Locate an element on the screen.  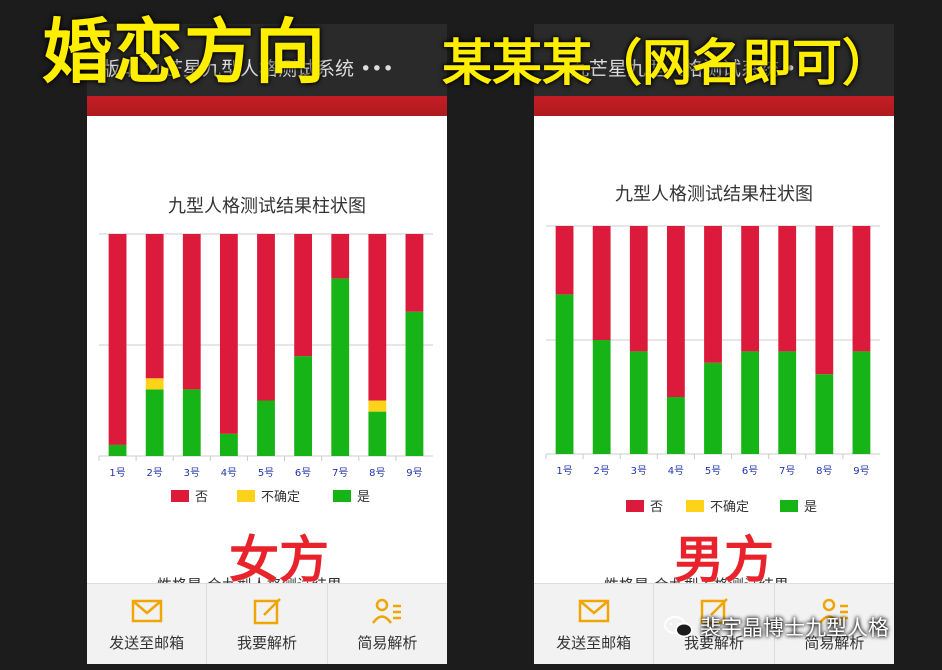
banner-title-left: 婚恋方向 is located at coordinates (184, 52).